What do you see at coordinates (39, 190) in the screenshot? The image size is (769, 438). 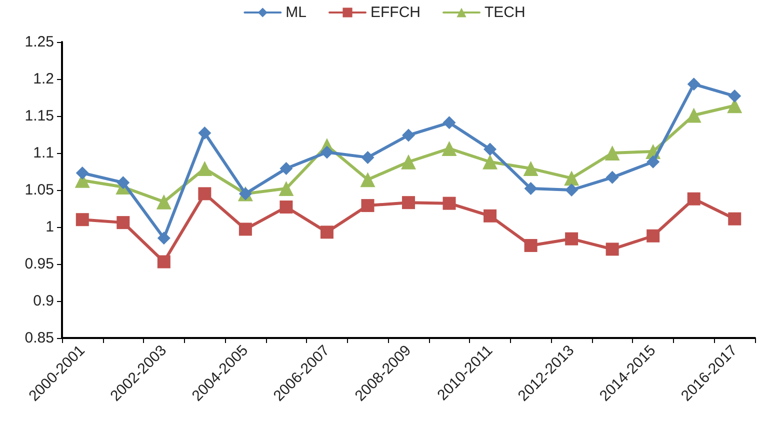 I see `y-tick-label: 1.05` at bounding box center [39, 190].